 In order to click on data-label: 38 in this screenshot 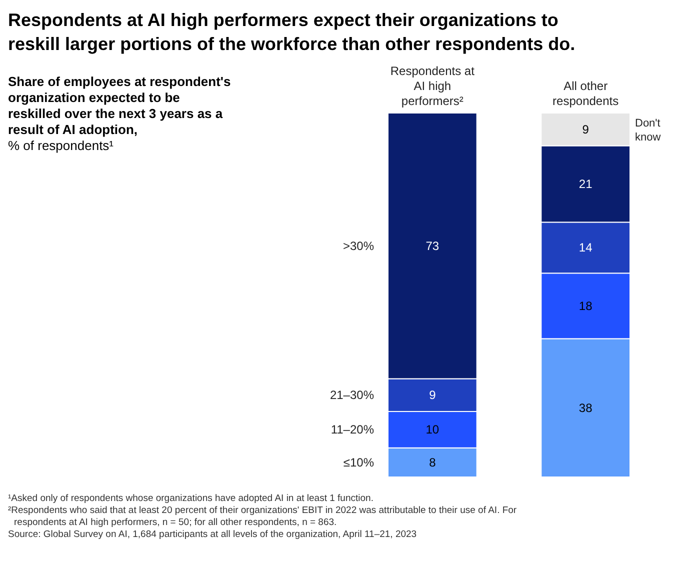, I will do `click(585, 407)`.